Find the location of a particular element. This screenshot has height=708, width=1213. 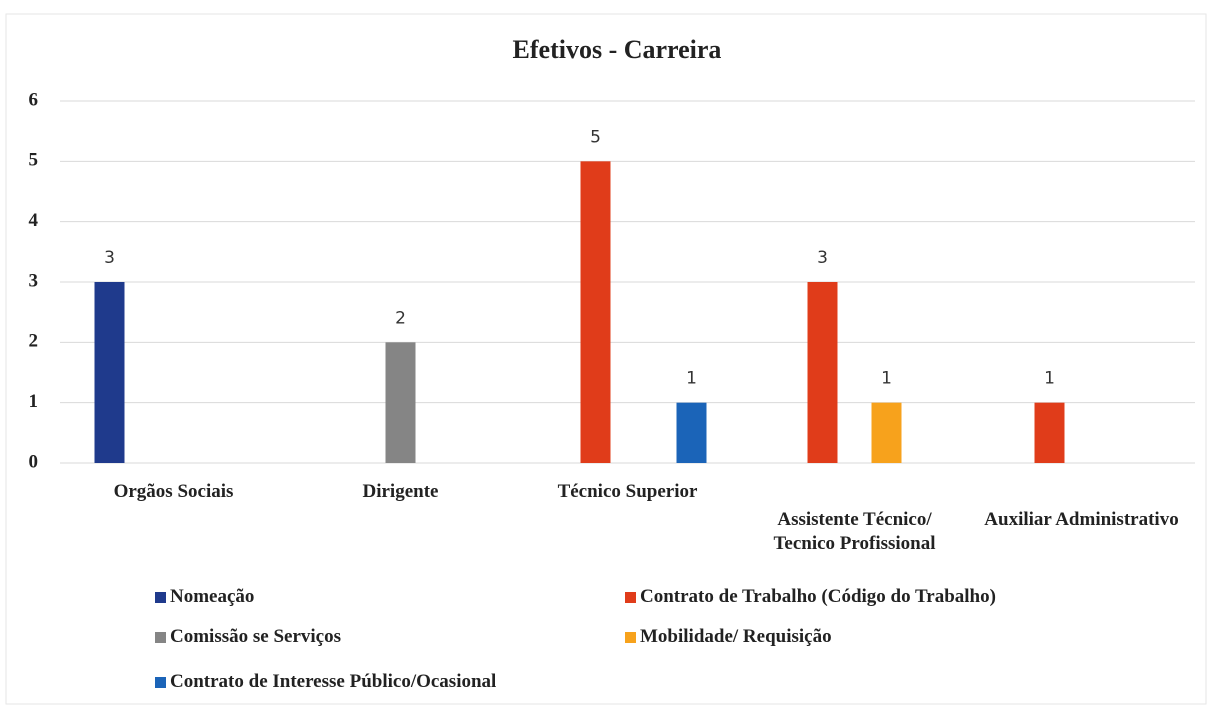

x-tick-label: Dirigente is located at coordinates (400, 491).